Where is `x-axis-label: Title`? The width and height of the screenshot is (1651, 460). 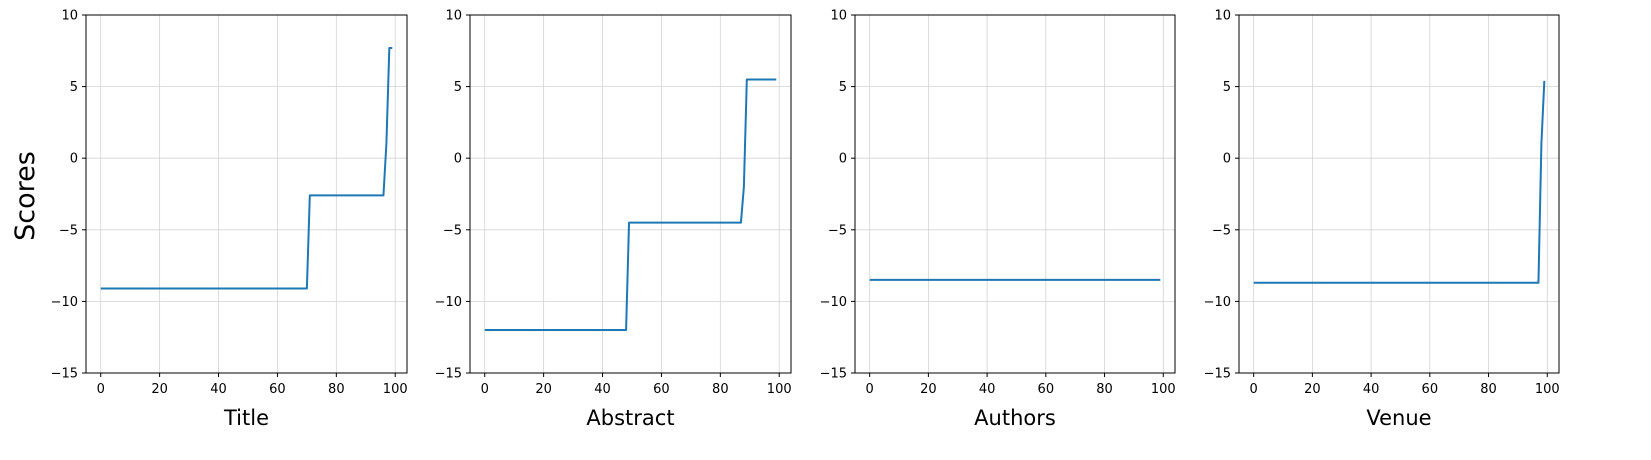
x-axis-label: Title is located at coordinates (246, 418).